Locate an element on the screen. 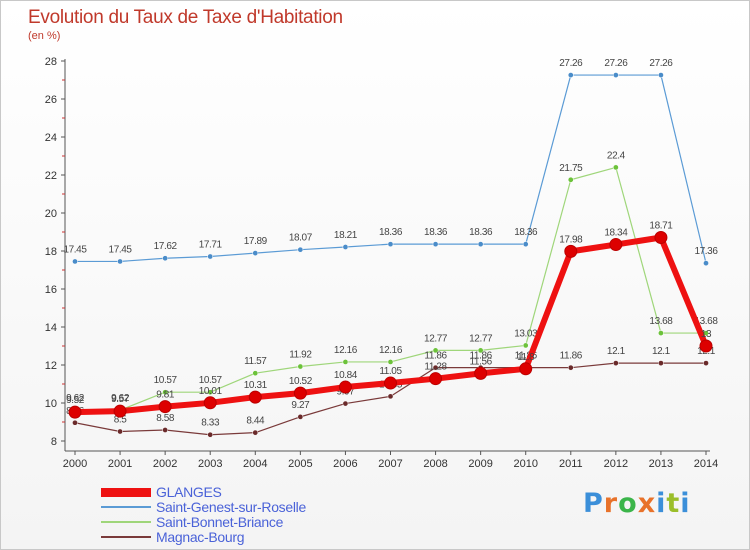 This screenshot has width=750, height=550. data-label: 18.34 is located at coordinates (616, 233).